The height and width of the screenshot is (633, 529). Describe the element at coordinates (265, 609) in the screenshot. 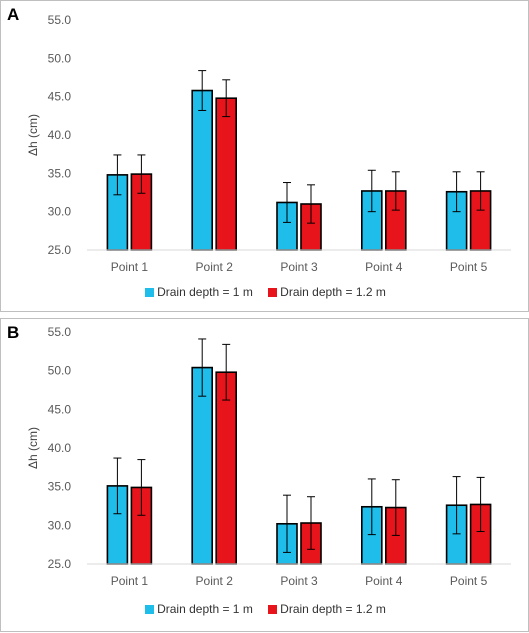

I see `chart-legend-b: Drain depth = 1 m Drain depth = 1.2 m` at that location.